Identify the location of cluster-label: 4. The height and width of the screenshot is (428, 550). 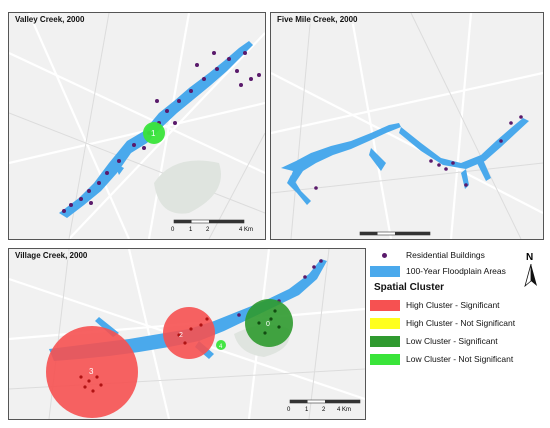
(221, 347).